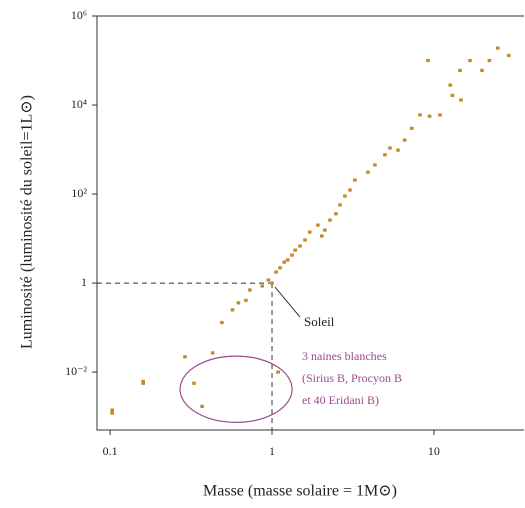 The width and height of the screenshot is (525, 508). I want to click on y-axis-label: Luminosité (luminosité du soleil=1L⊙), so click(27, 222).